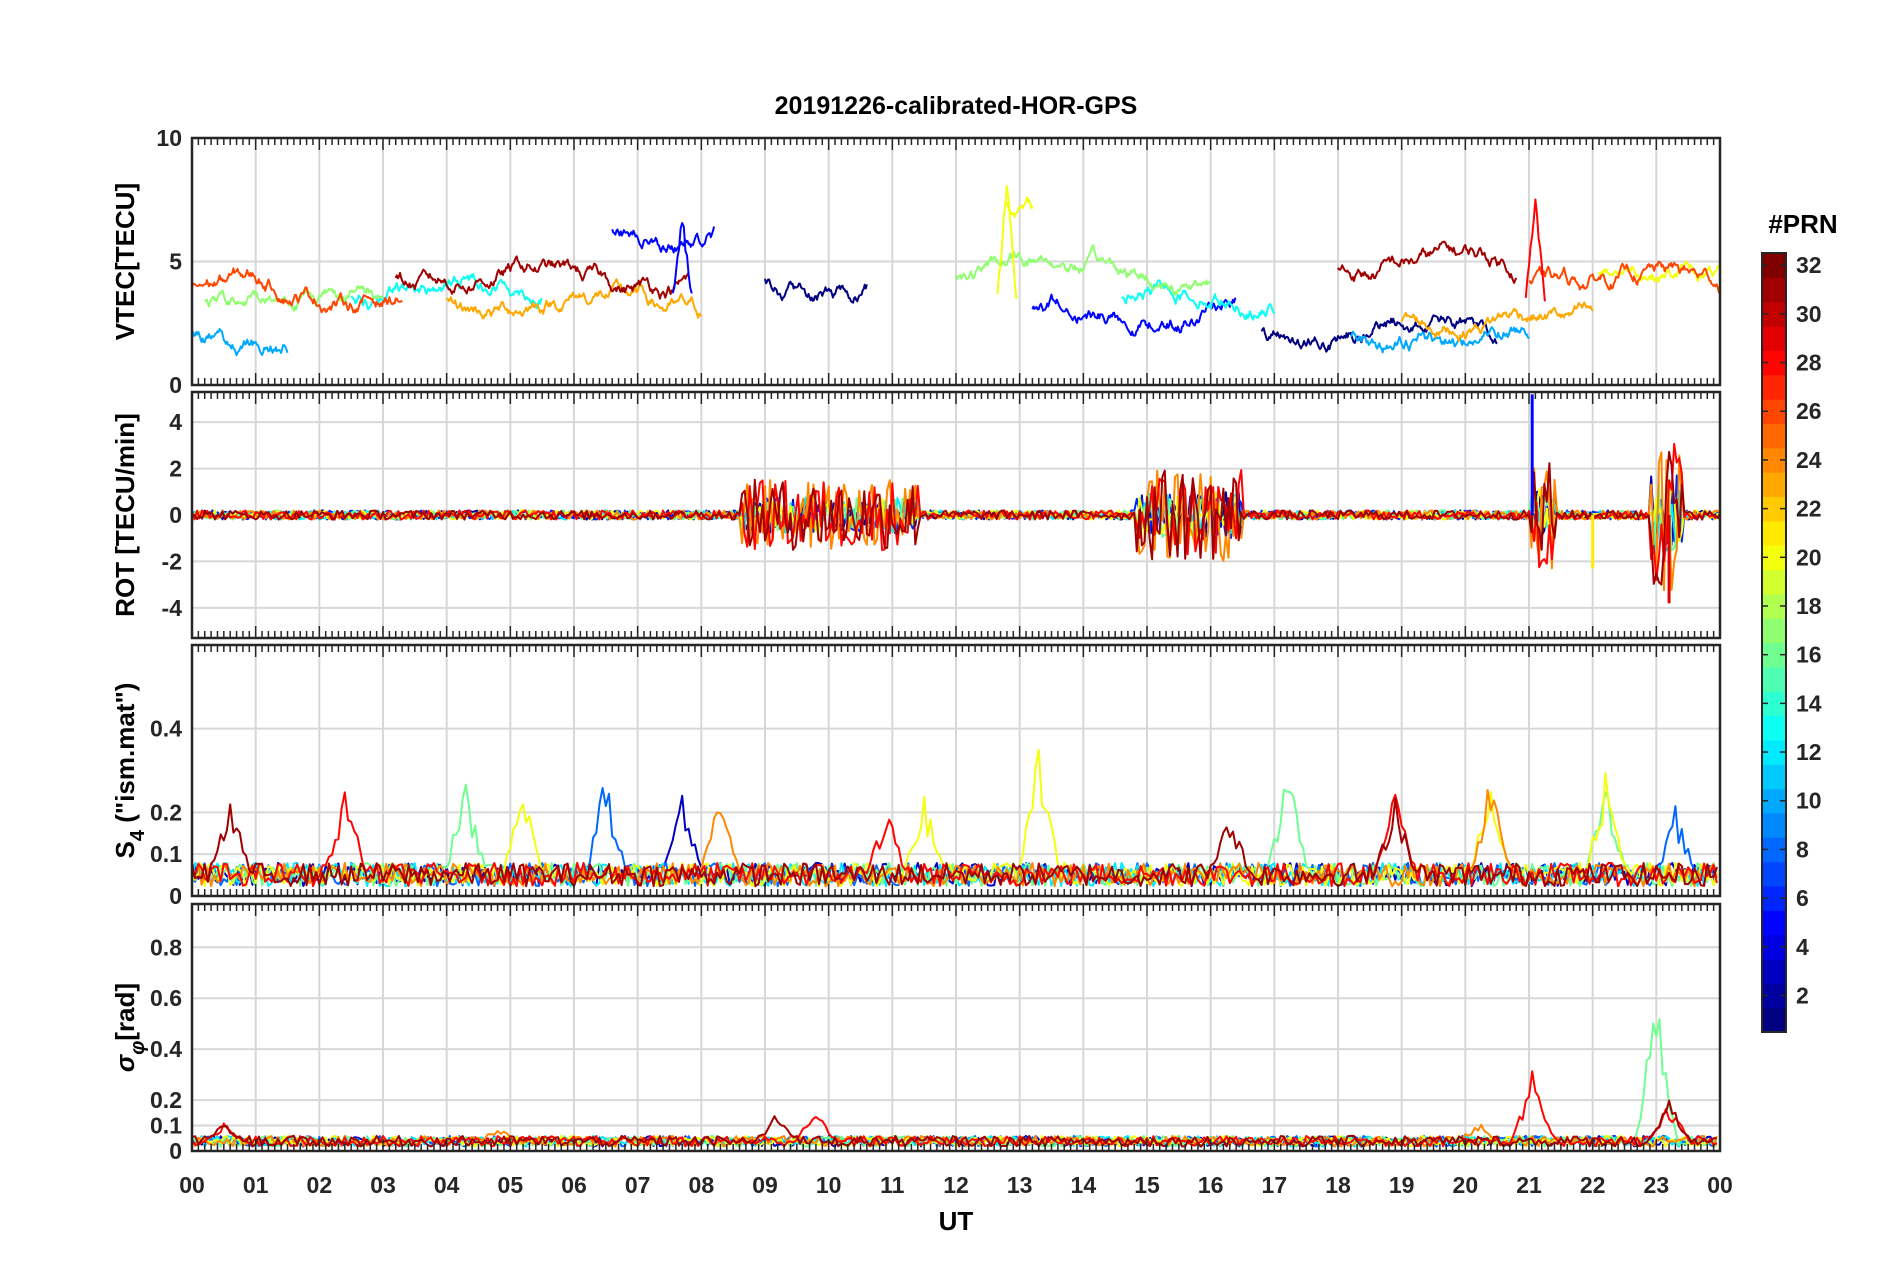  I want to click on y-axis-label-s4: S4 ("ism.mat"), so click(129, 771).